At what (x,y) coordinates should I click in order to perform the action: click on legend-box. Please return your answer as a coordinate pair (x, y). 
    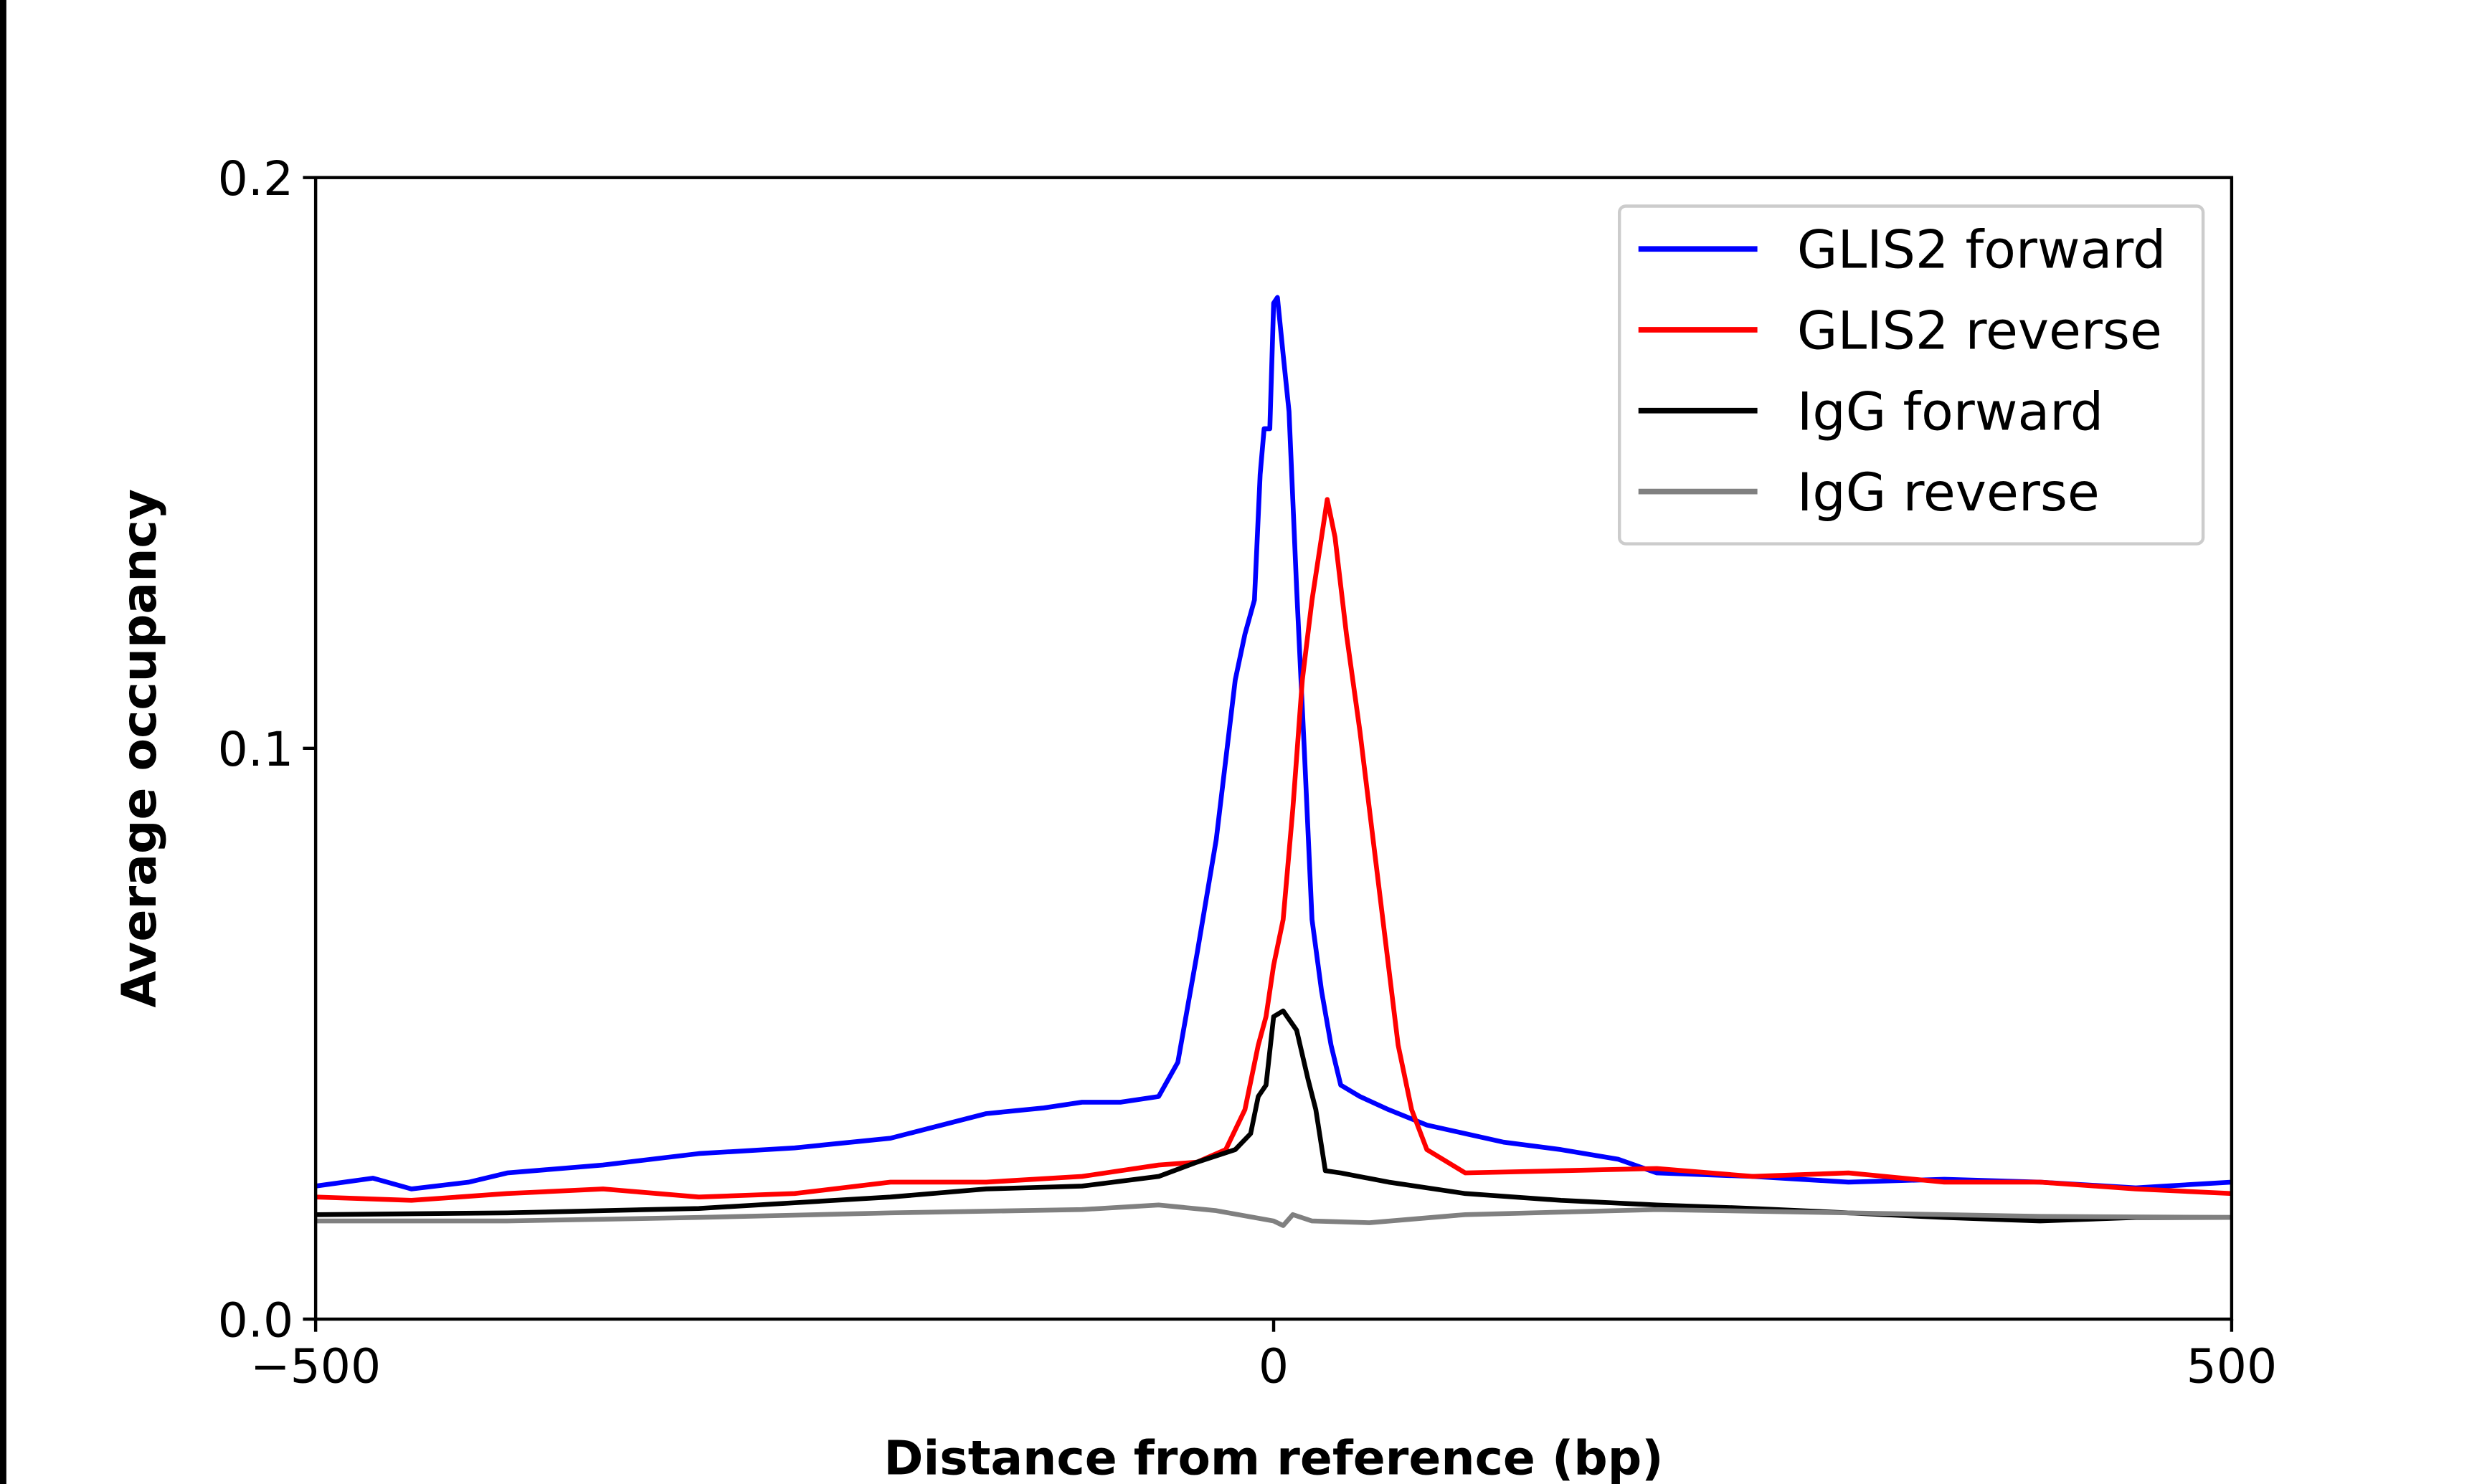
    Looking at the image, I should click on (1911, 375).